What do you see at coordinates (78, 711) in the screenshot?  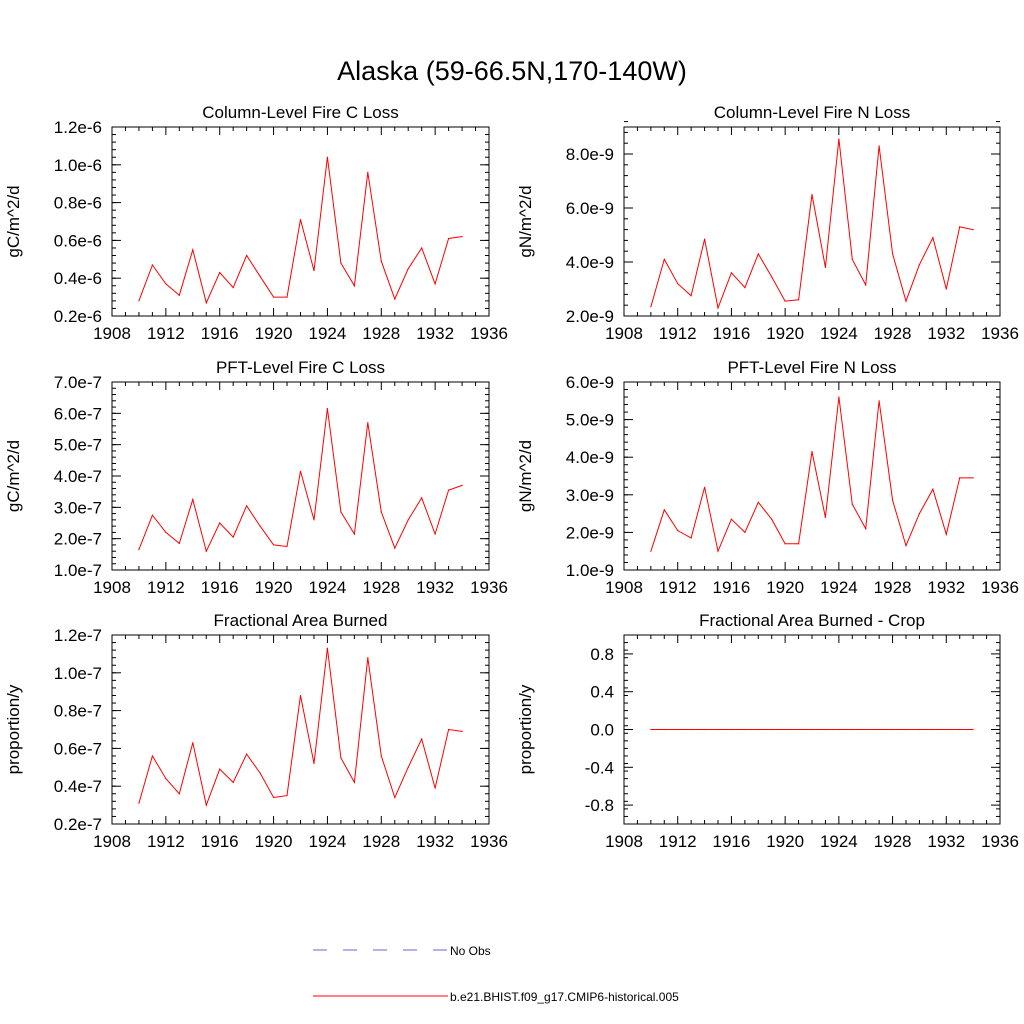 I see `y-tick-label: 0.8e-7` at bounding box center [78, 711].